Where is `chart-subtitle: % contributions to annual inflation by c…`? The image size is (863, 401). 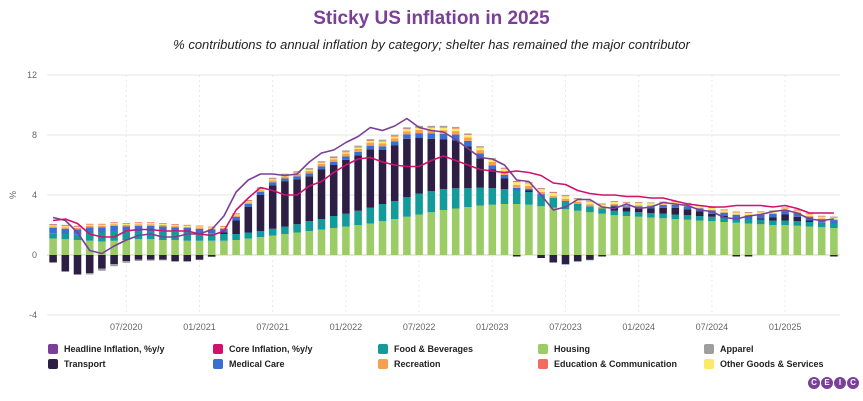
chart-subtitle: % contributions to annual inflation by c… is located at coordinates (431, 44).